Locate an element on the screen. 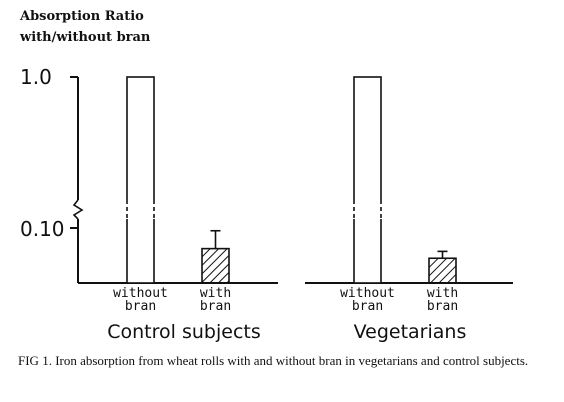  category-label-1-1-2: bran is located at coordinates (140, 306).